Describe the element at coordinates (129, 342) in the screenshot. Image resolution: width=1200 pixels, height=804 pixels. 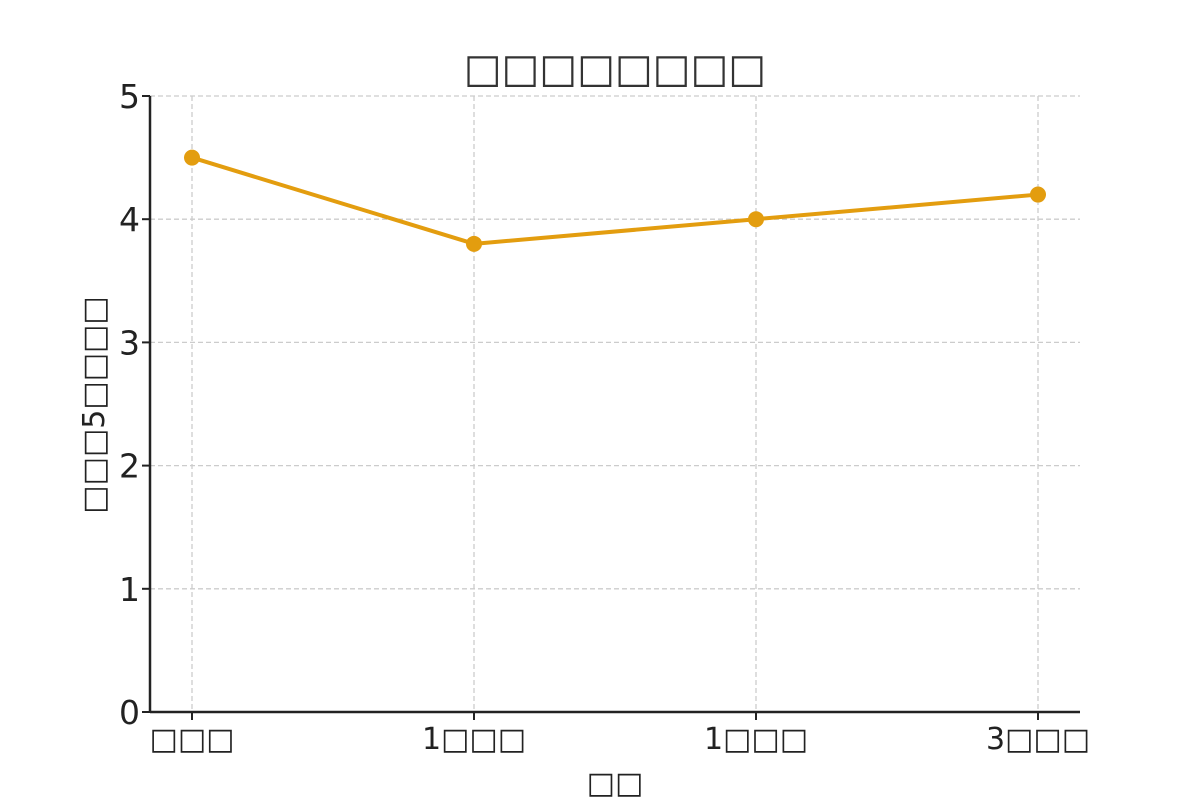
I see `y-tick-label: 3` at that location.